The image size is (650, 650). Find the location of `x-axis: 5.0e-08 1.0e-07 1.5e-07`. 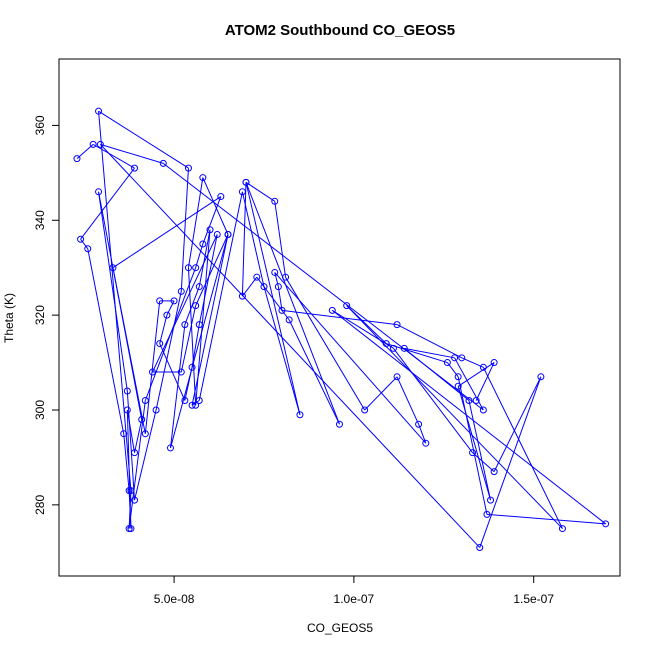

x-axis: 5.0e-08 1.0e-07 1.5e-07 is located at coordinates (354, 591).